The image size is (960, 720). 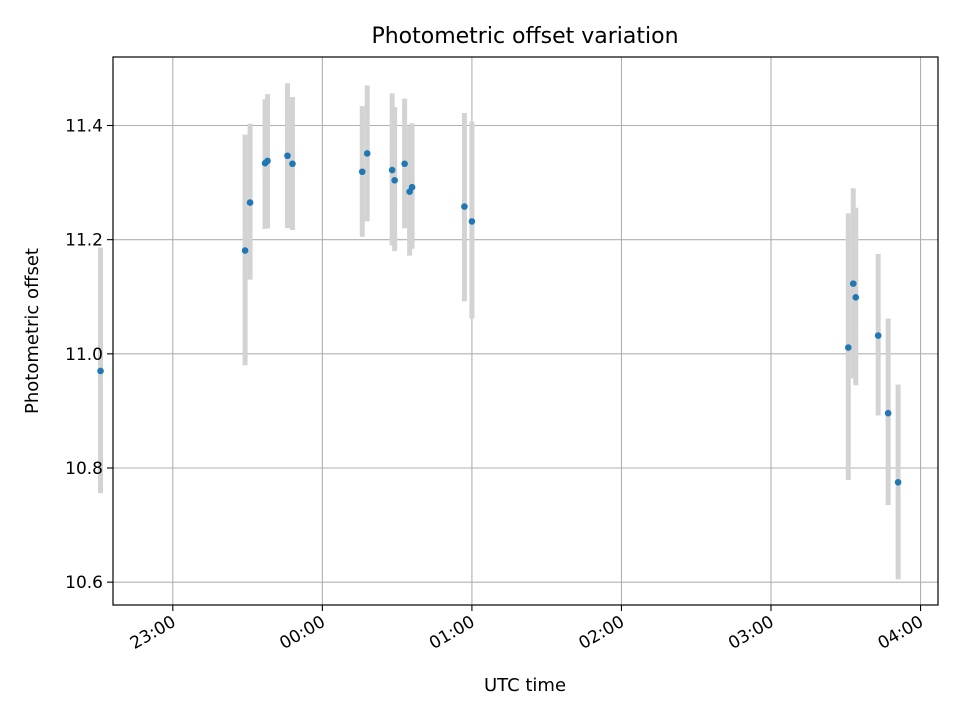 What do you see at coordinates (524, 36) in the screenshot?
I see `chart-title: Photometric offset variation` at bounding box center [524, 36].